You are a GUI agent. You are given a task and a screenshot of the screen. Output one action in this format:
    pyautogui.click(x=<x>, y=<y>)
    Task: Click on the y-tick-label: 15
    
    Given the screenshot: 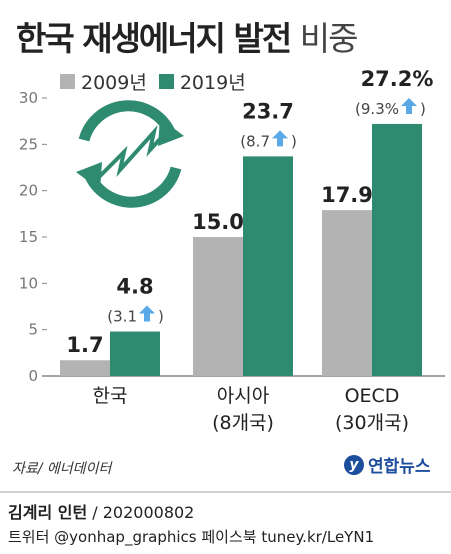 What is the action you would take?
    pyautogui.click(x=28, y=237)
    